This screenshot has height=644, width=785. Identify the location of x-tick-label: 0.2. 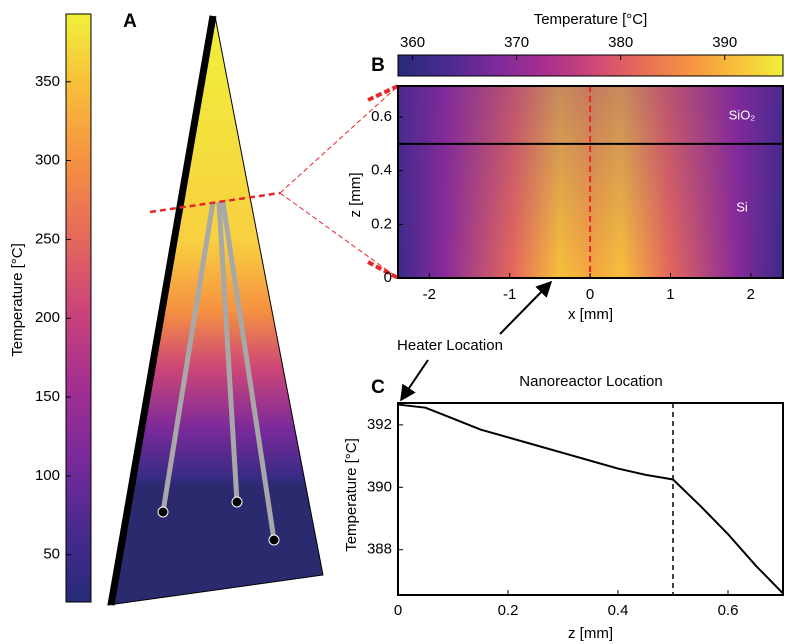
(508, 610).